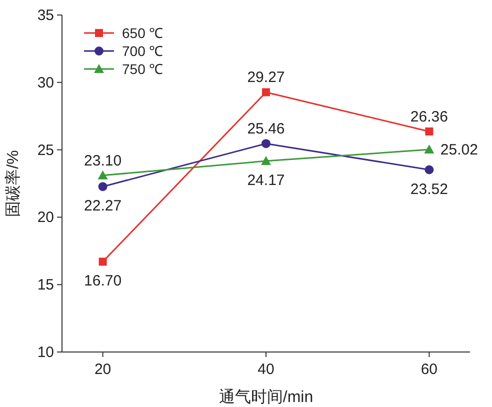  Describe the element at coordinates (13, 183) in the screenshot. I see `y-axis-title: 固碳率/%` at that location.